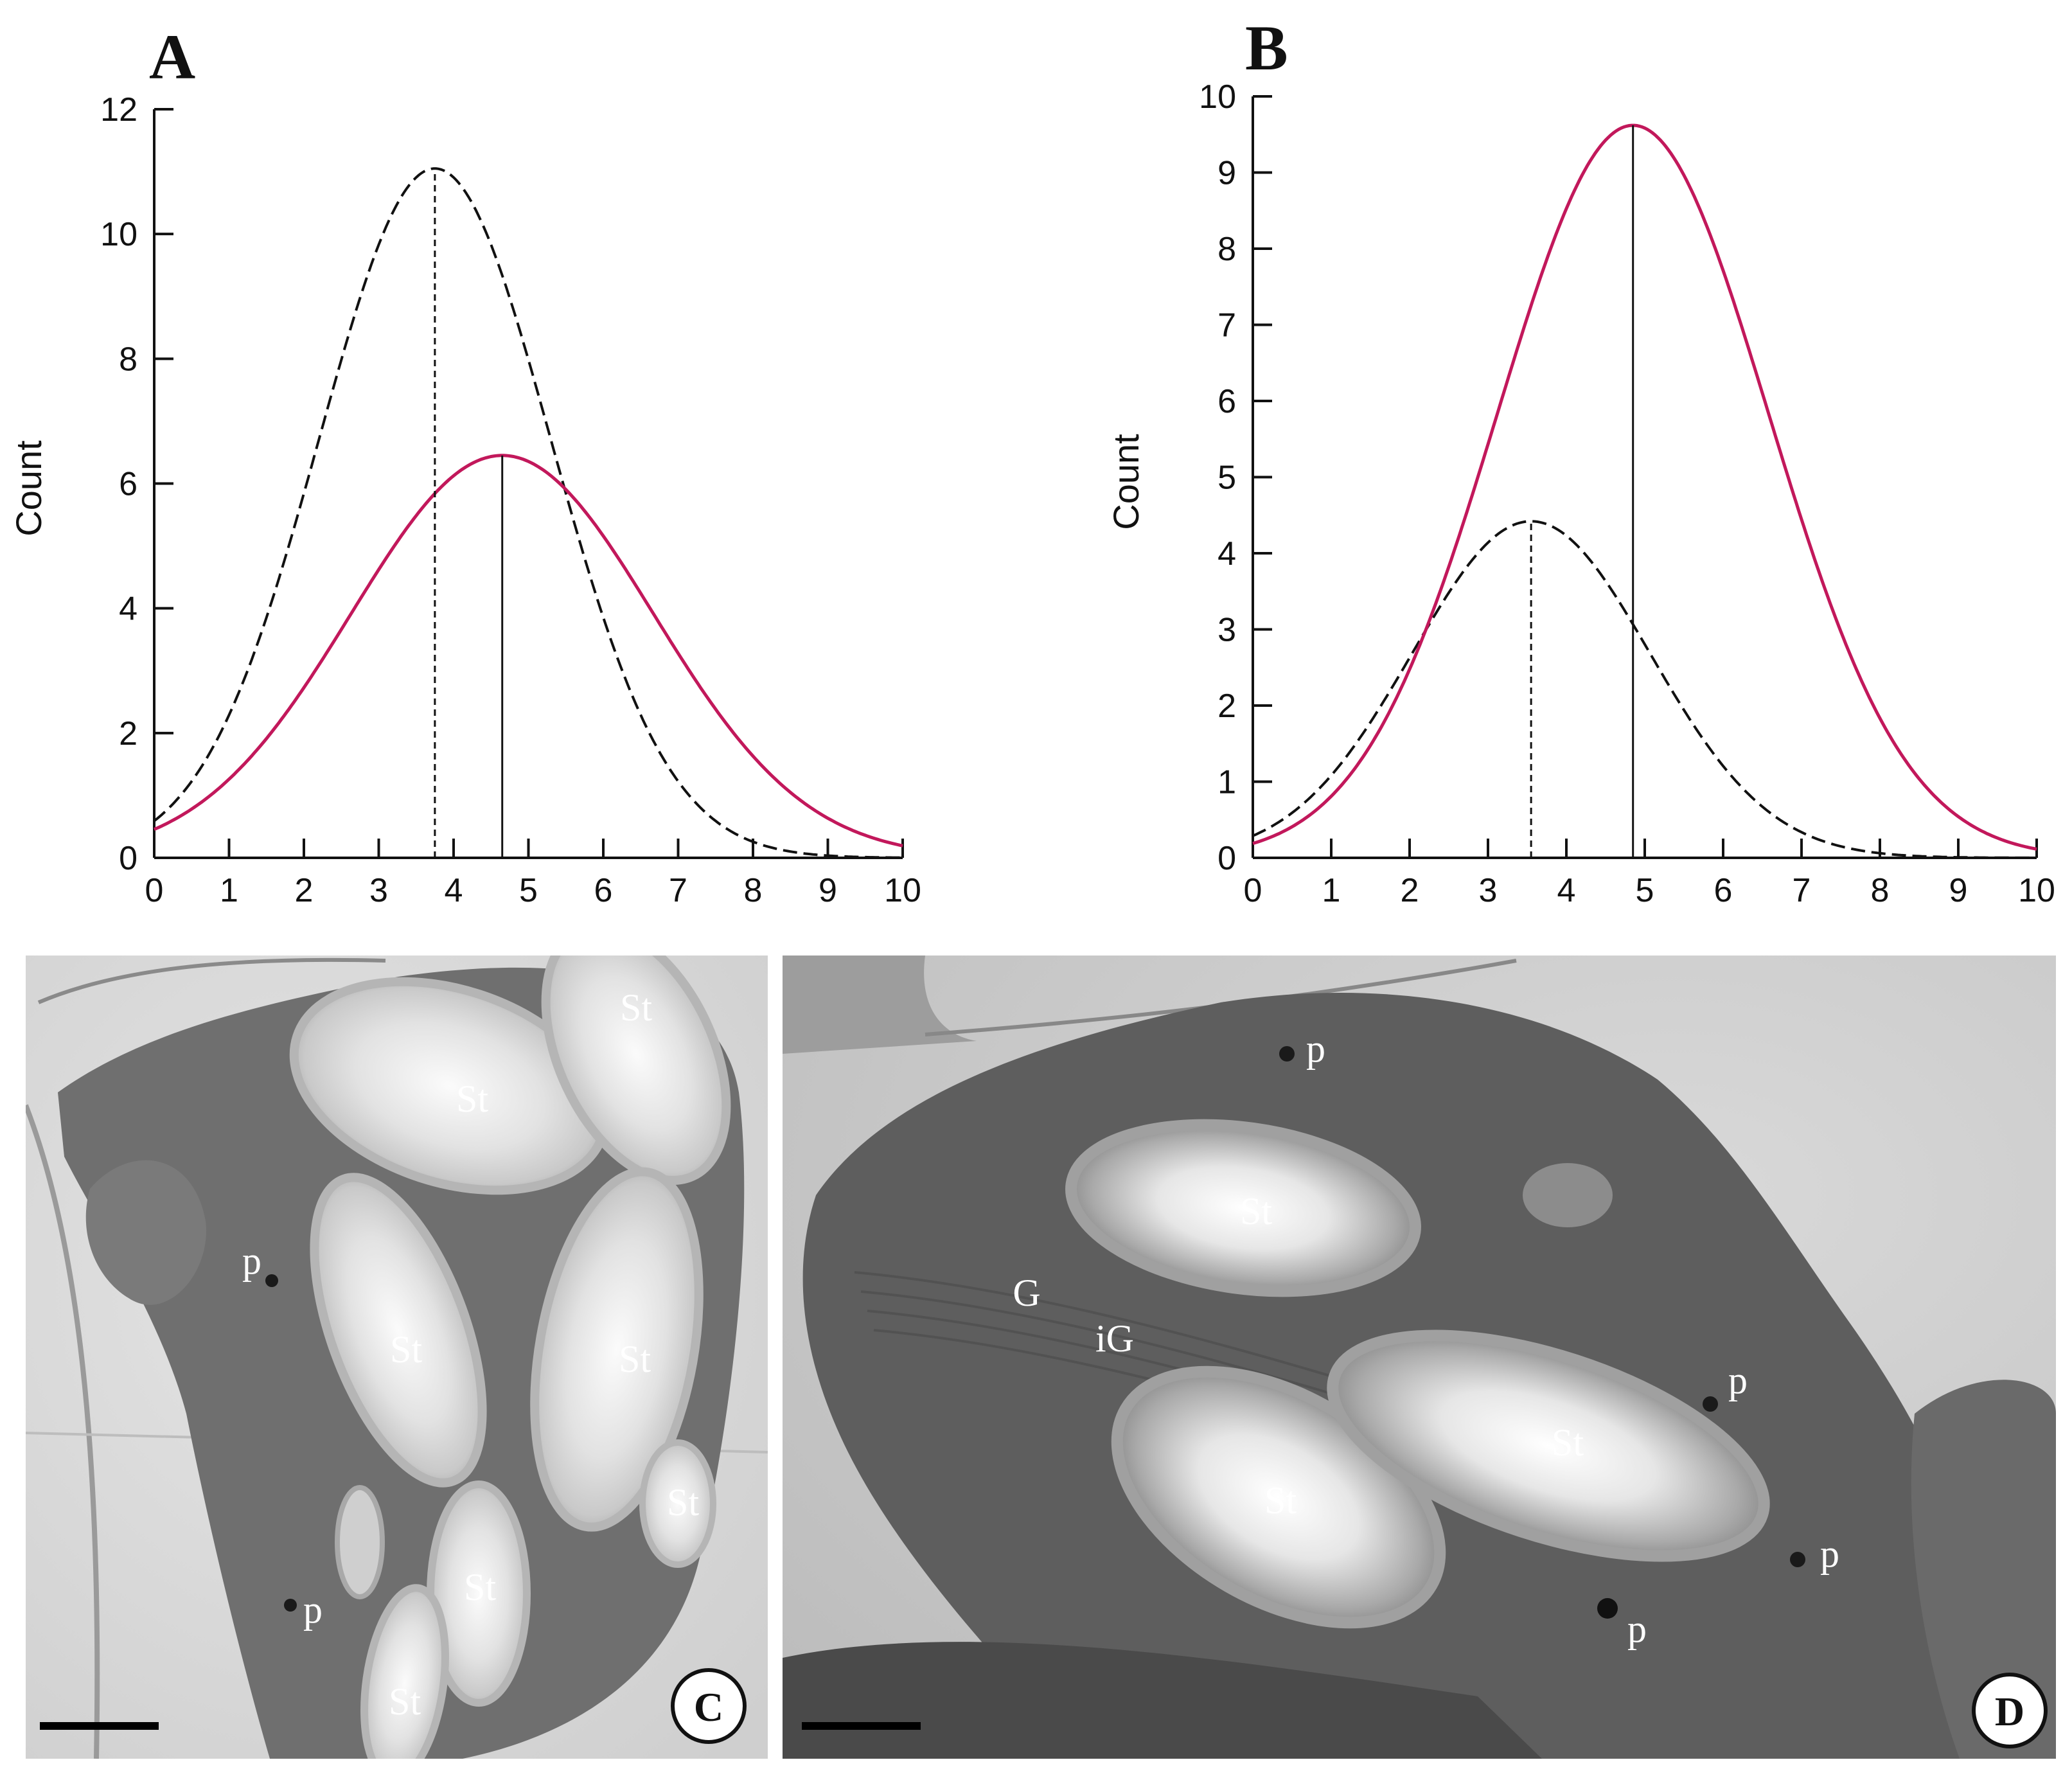  I want to click on label-g: G, so click(1026, 1293).